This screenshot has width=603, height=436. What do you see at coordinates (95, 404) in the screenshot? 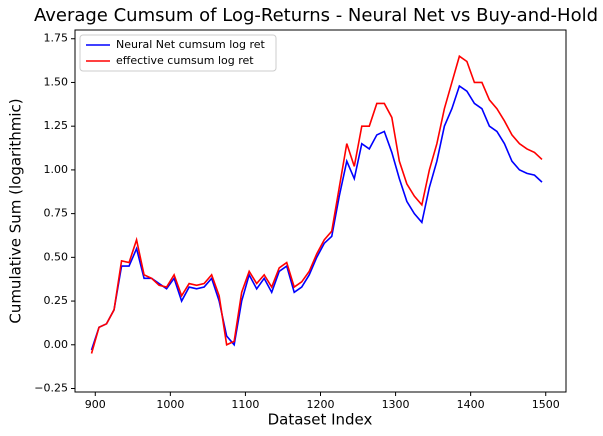
I see `x-tick-label: 900` at bounding box center [95, 404].